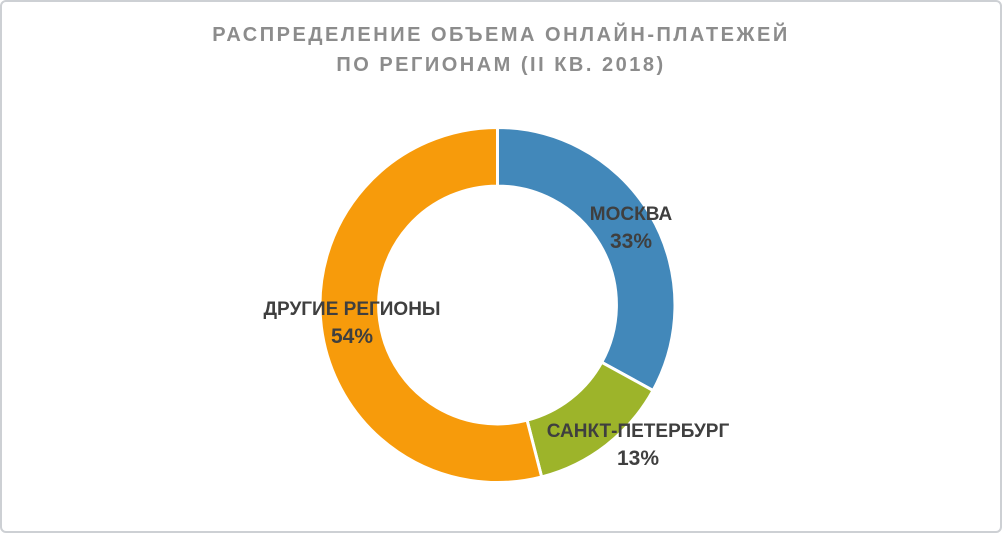 The height and width of the screenshot is (533, 1002). I want to click on slice-label-spb: САНКТ-ПЕТЕРБУРГ 13%, so click(638, 446).